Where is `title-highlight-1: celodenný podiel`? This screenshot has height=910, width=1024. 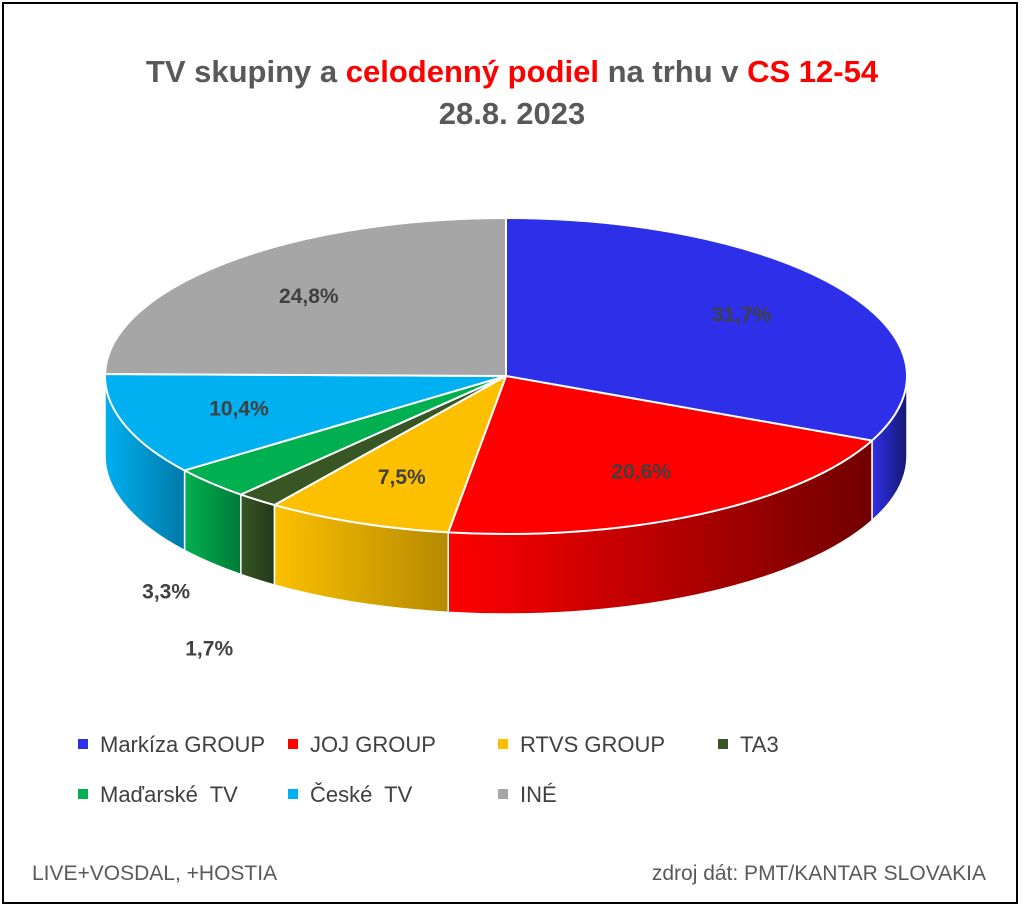 title-highlight-1: celodenný podiel is located at coordinates (472, 71).